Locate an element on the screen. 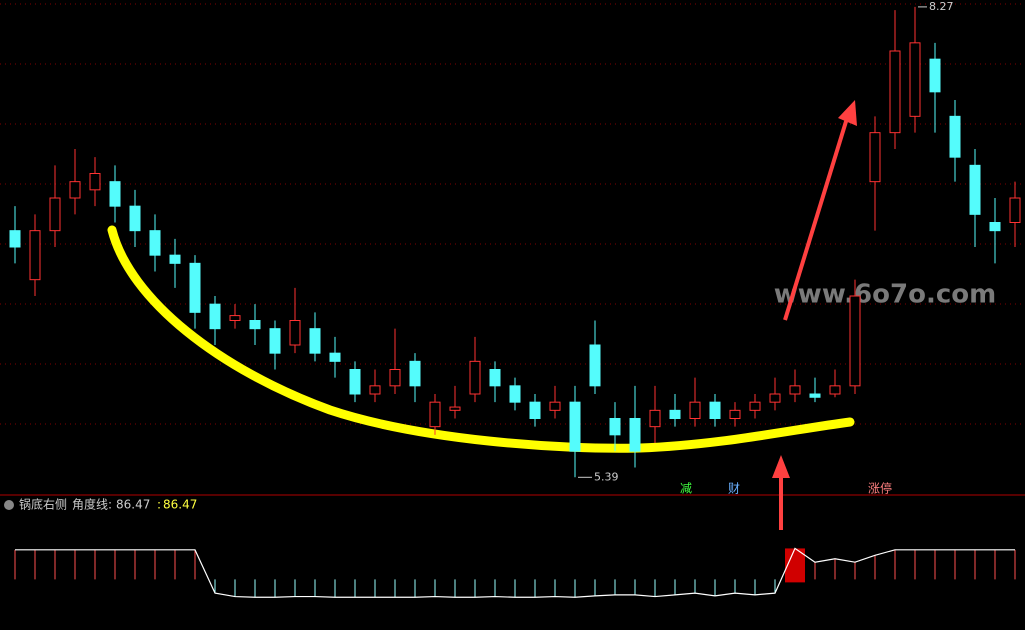 This screenshot has height=630, width=1025. indicator-line is located at coordinates (515, 572).